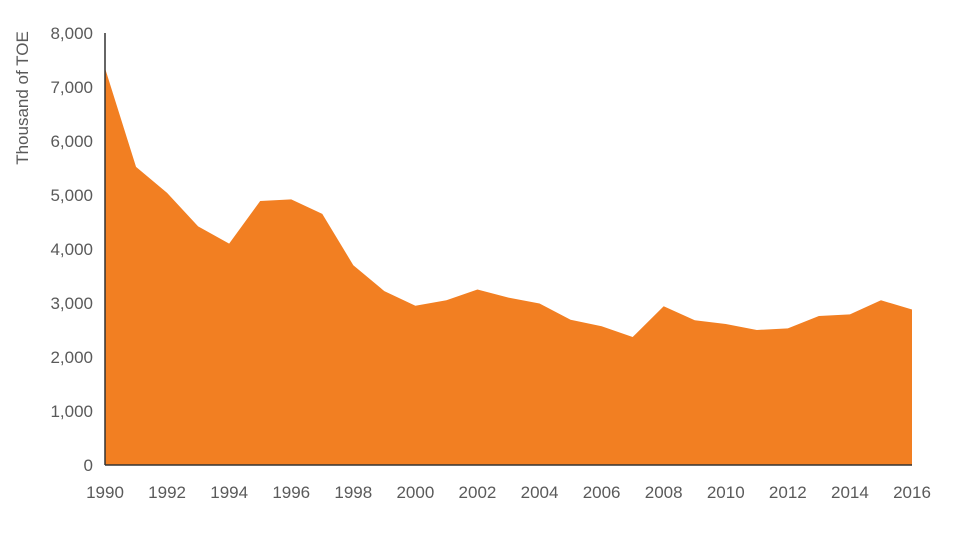 The width and height of the screenshot is (965, 534). What do you see at coordinates (788, 492) in the screenshot?
I see `x-tick-label: 2012` at bounding box center [788, 492].